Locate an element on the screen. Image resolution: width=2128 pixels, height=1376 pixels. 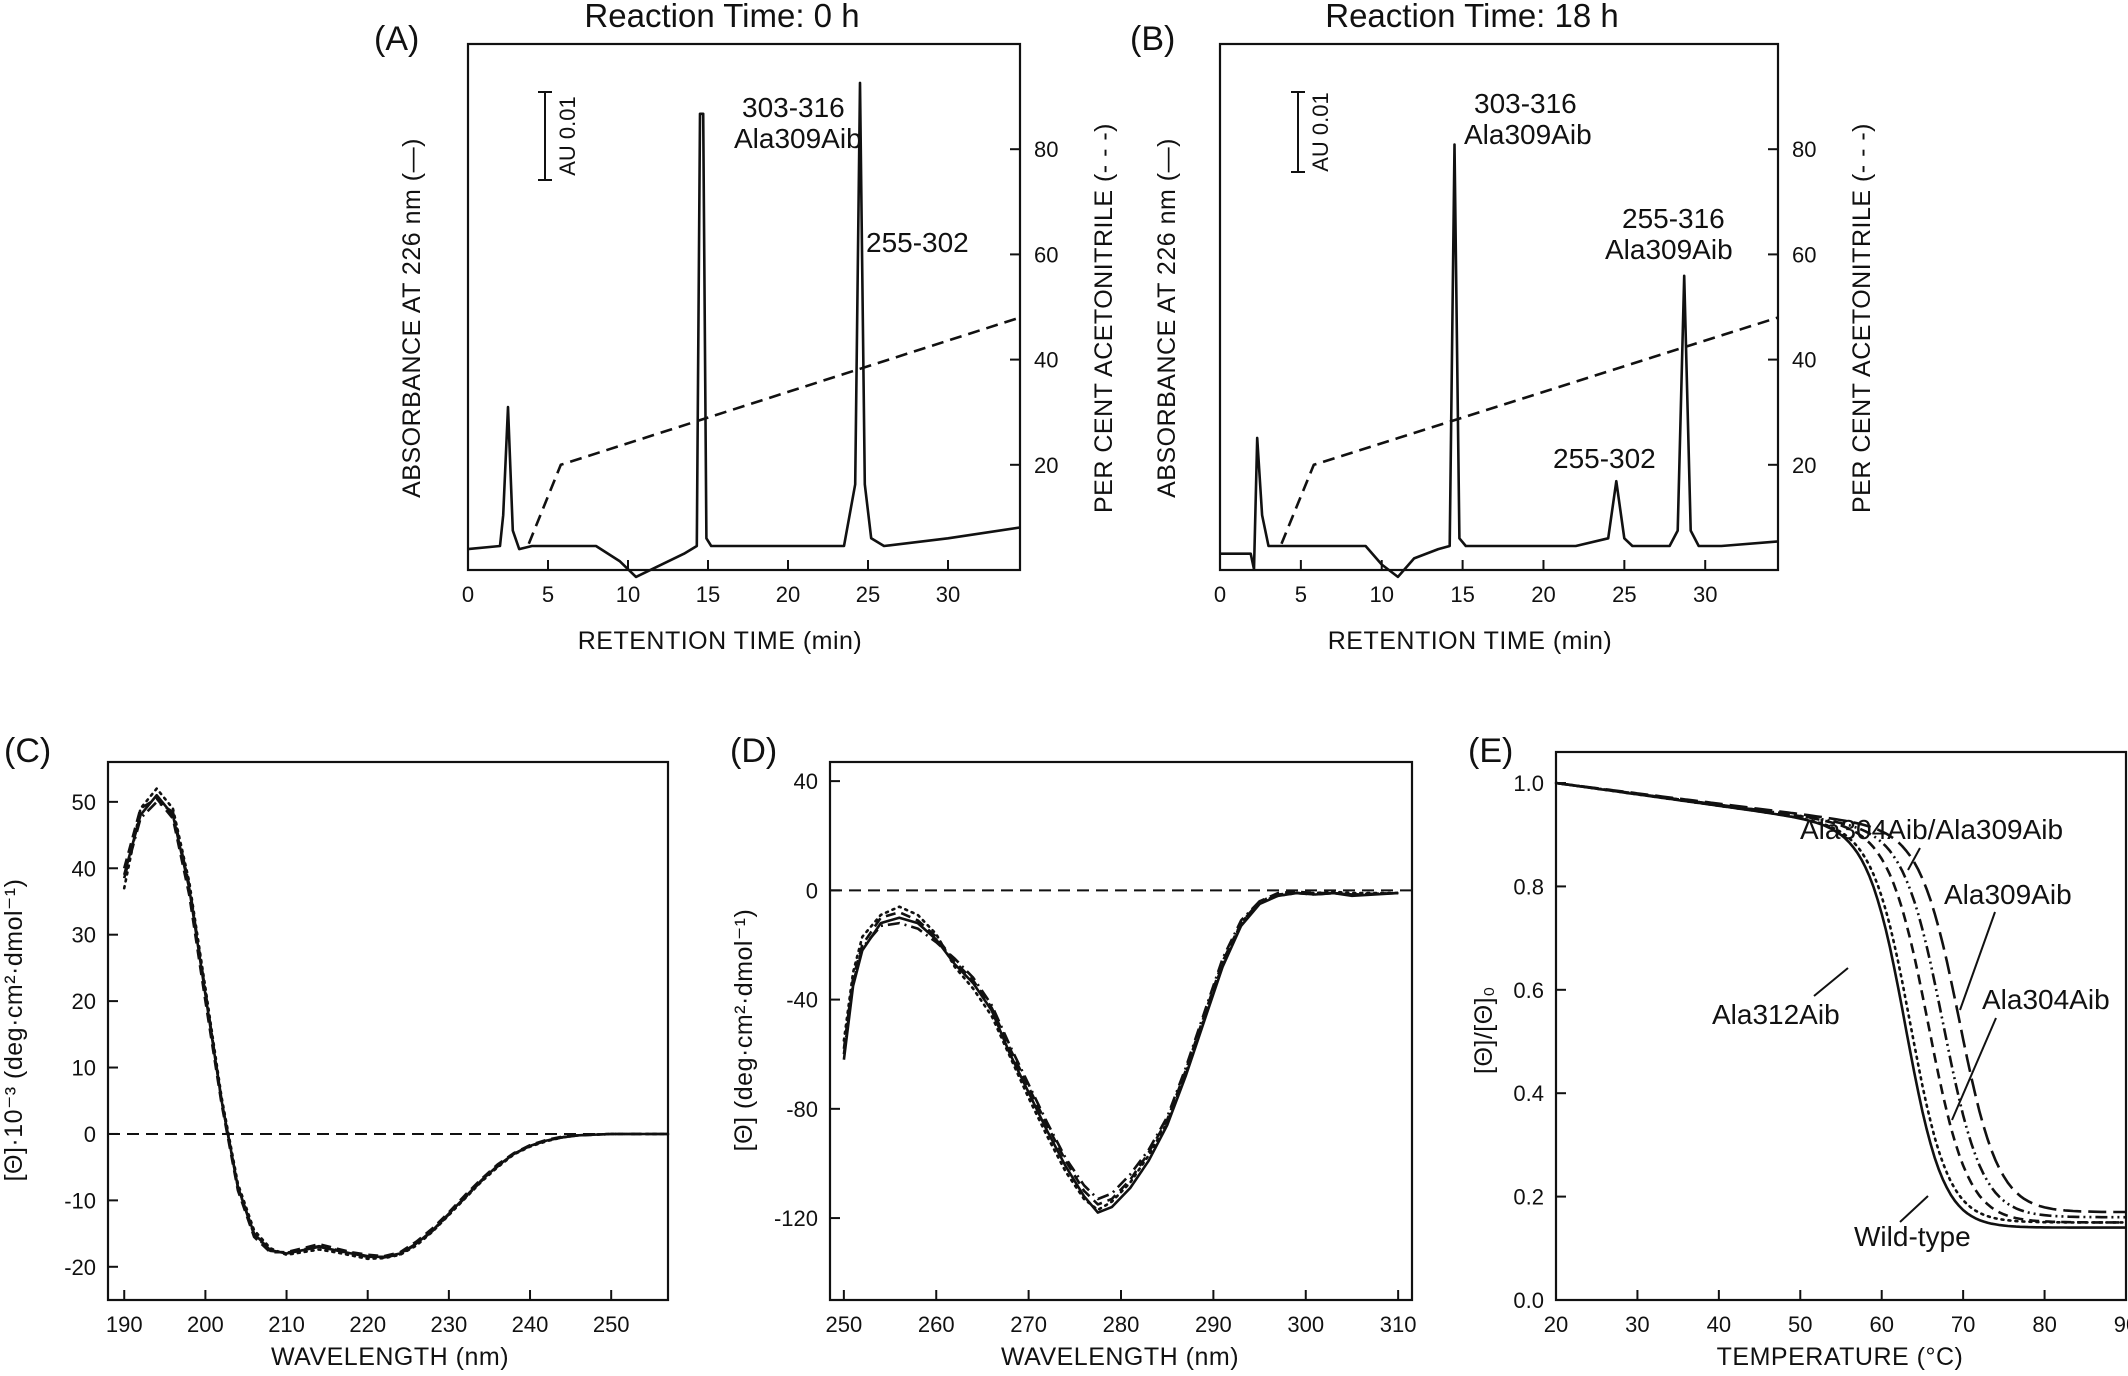
panel-e-series-ala309aib is located at coordinates (1841, 1000).